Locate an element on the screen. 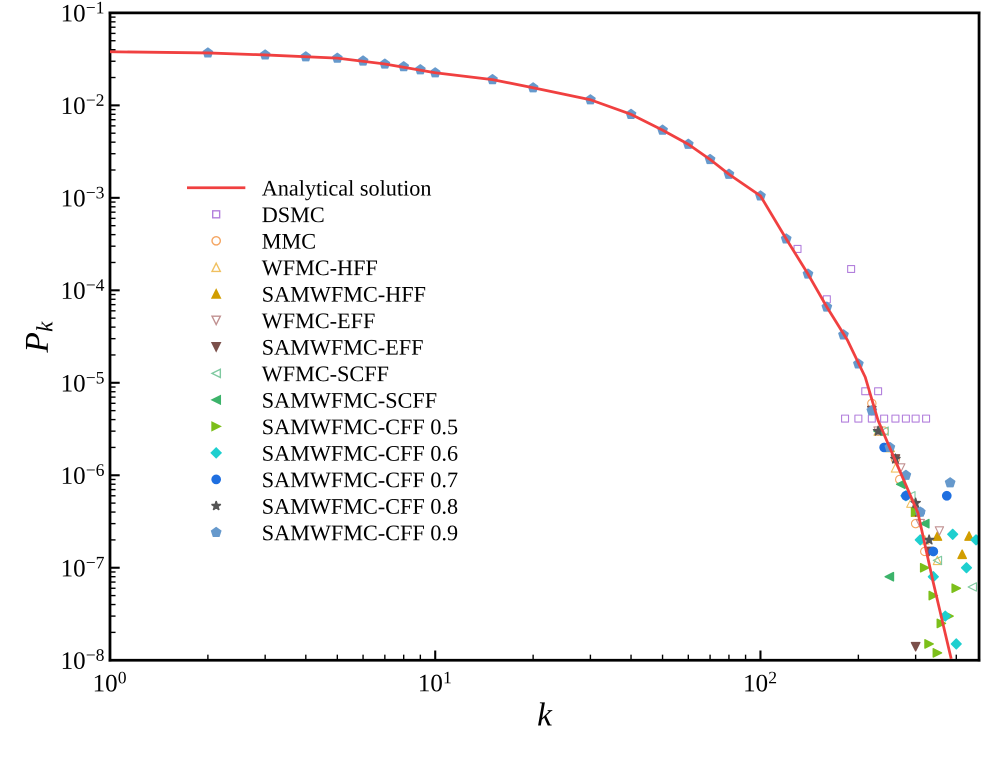 This screenshot has width=982, height=758. y-axis-title: P$_{k}$ is located at coordinates (39, 337).